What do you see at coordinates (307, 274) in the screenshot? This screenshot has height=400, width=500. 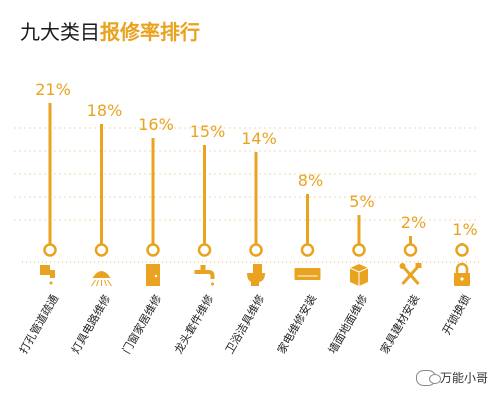 I see `air-conditioner-icon` at bounding box center [307, 274].